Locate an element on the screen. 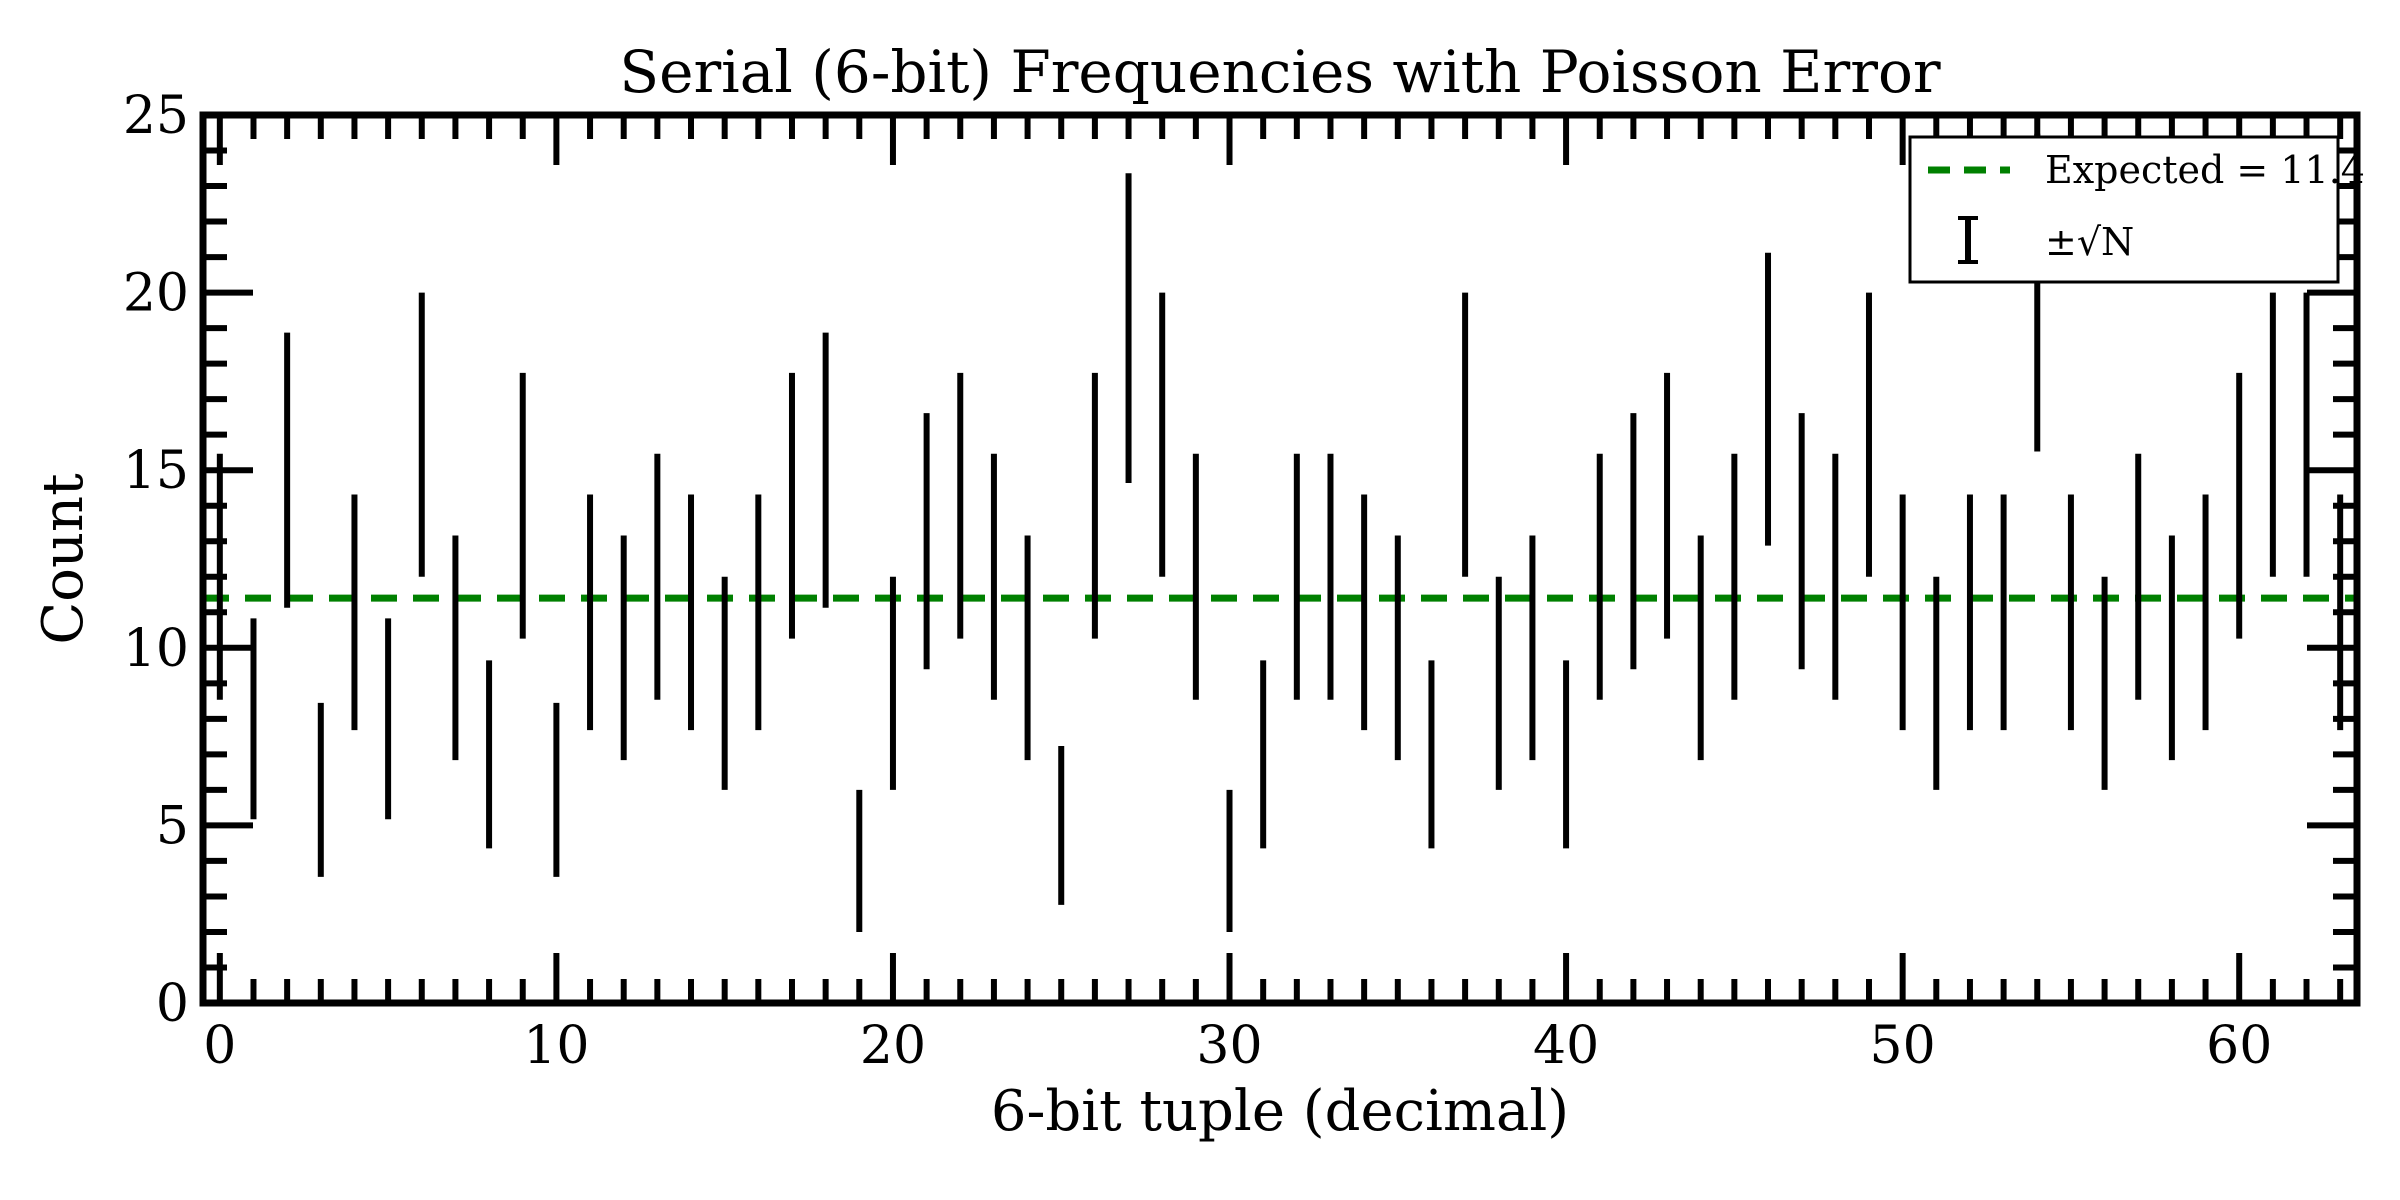 Image resolution: width=2400 pixels, height=1200 pixels. x-tick-label: 40 is located at coordinates (1566, 1046).